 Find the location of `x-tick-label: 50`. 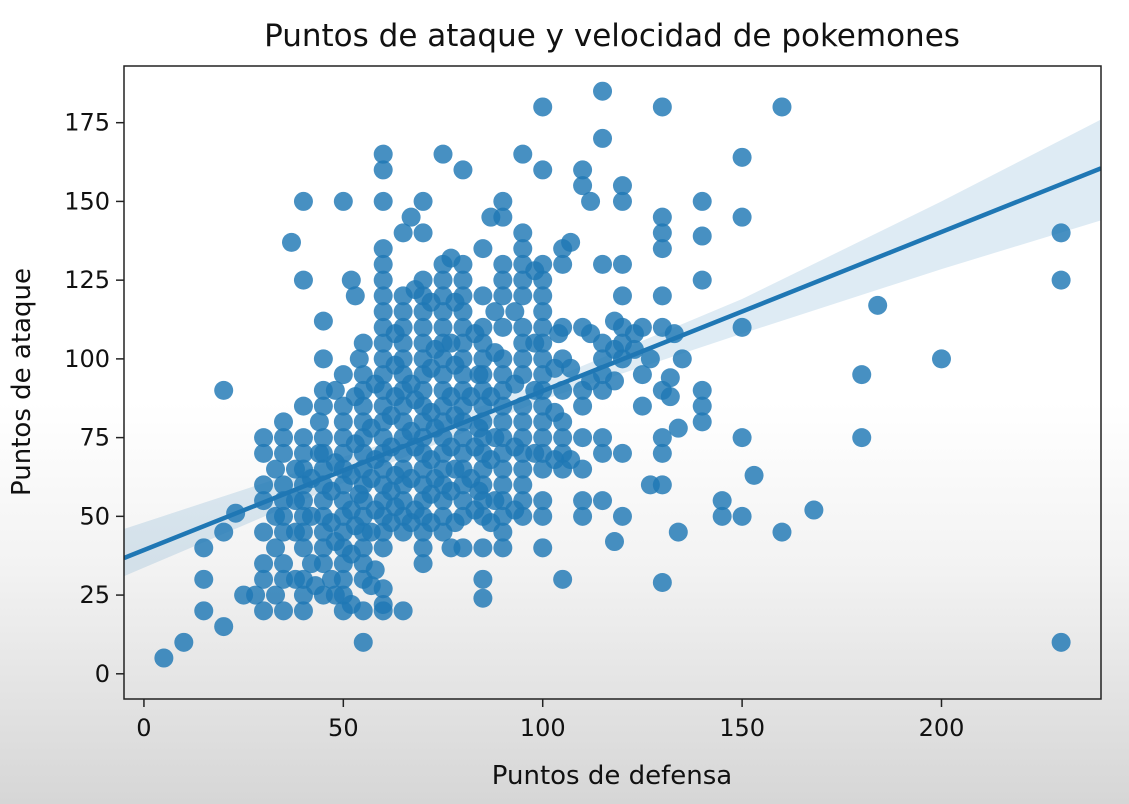

x-tick-label: 50 is located at coordinates (343, 728).